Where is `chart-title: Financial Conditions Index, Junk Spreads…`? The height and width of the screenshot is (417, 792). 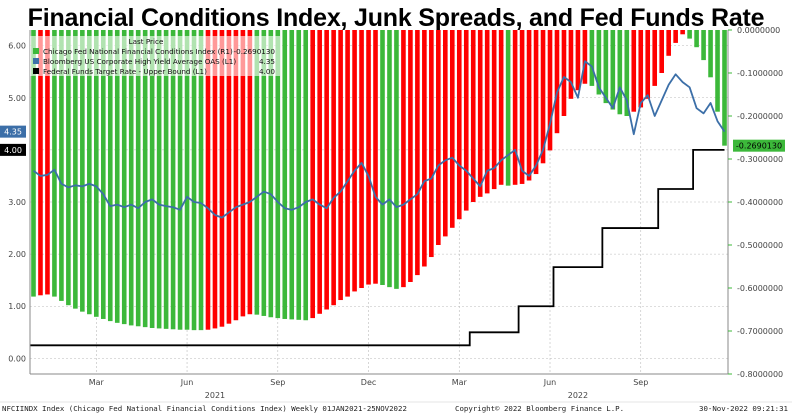 chart-title: Financial Conditions Index, Junk Spreads… is located at coordinates (396, 18).